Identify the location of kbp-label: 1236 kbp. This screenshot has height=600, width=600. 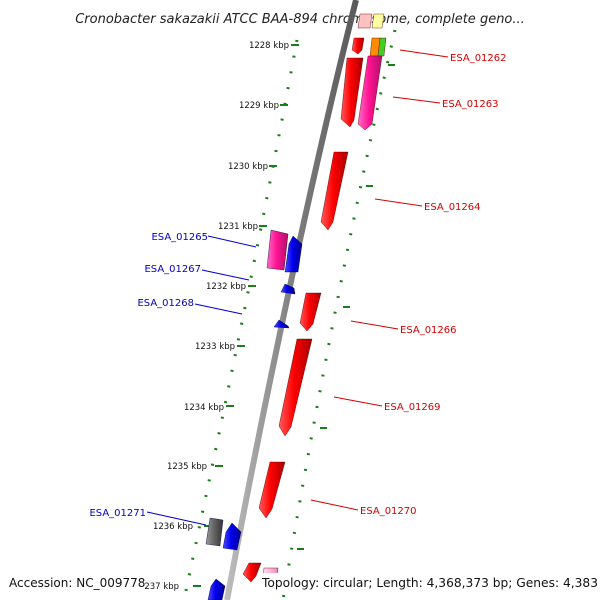
(173, 527).